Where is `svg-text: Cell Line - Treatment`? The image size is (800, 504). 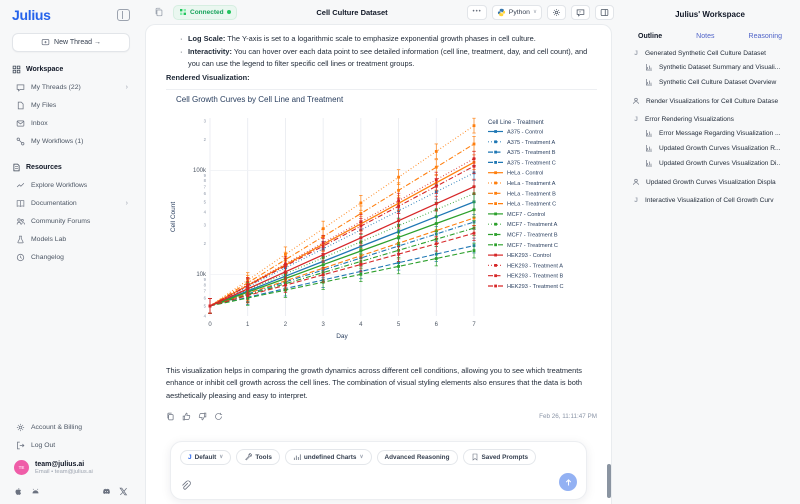
svg-text: Cell Line - Treatment is located at coordinates (516, 123).